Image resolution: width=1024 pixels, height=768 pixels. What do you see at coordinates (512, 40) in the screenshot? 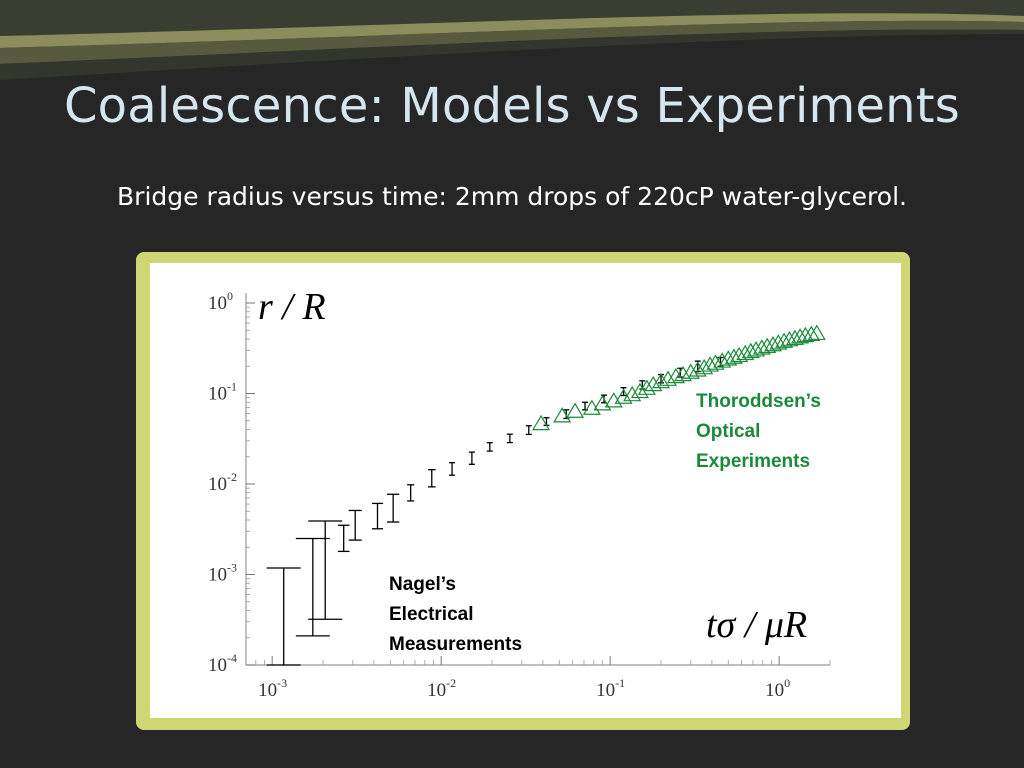
I see `header-swoosh-decoration` at bounding box center [512, 40].